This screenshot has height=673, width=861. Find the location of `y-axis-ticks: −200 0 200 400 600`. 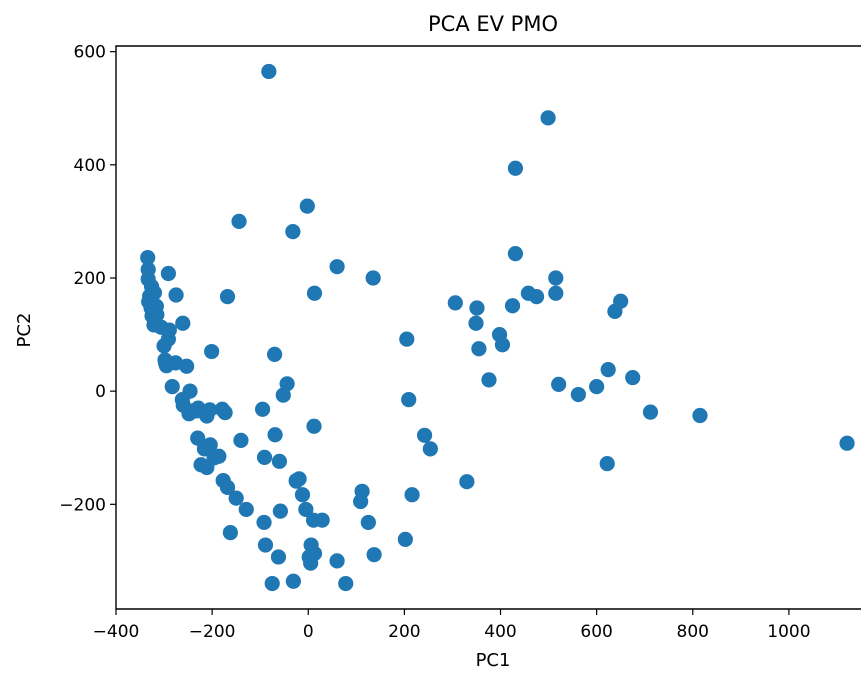

y-axis-ticks: −200 0 200 400 600 is located at coordinates (87, 279).